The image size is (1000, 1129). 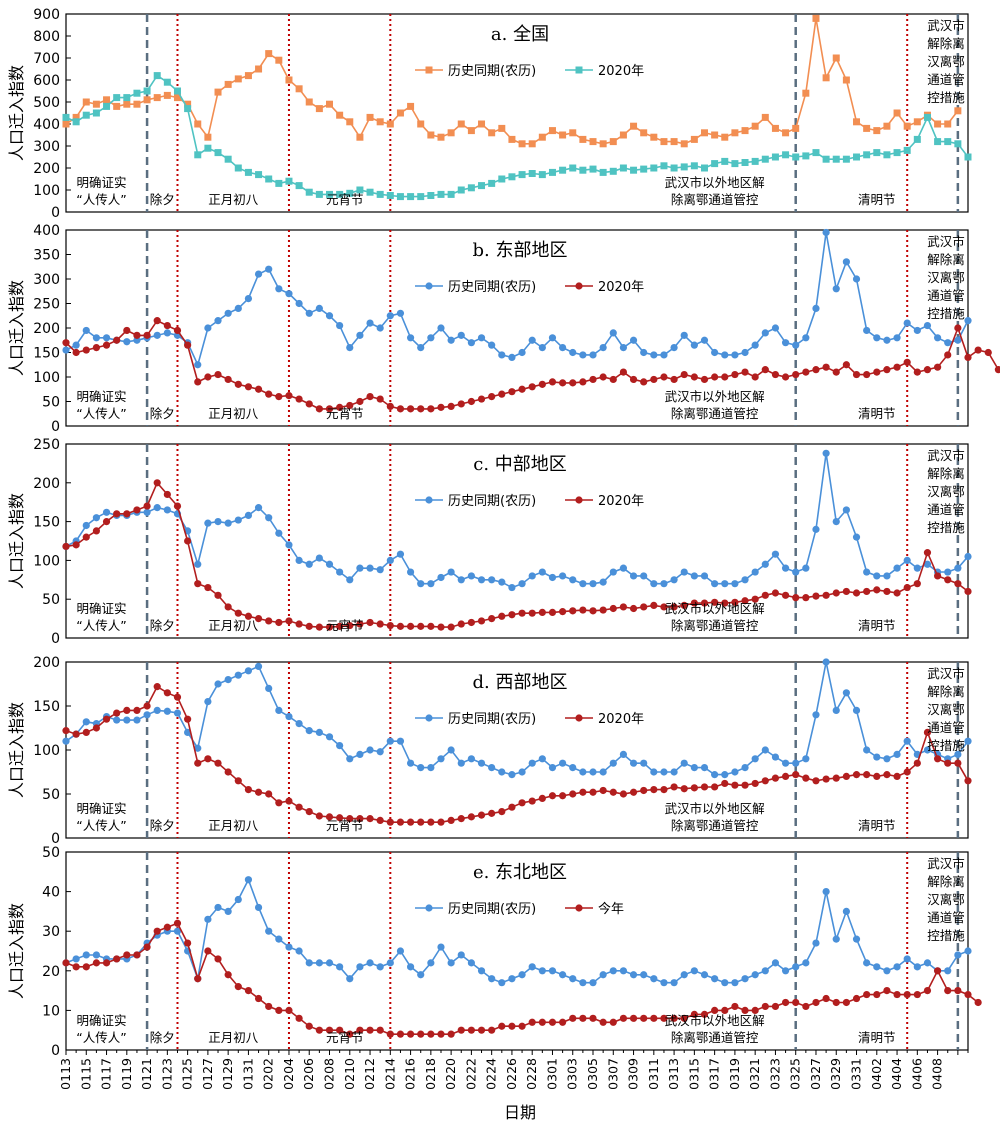 I want to click on x-tick-label: 0317, so click(x=714, y=1074).